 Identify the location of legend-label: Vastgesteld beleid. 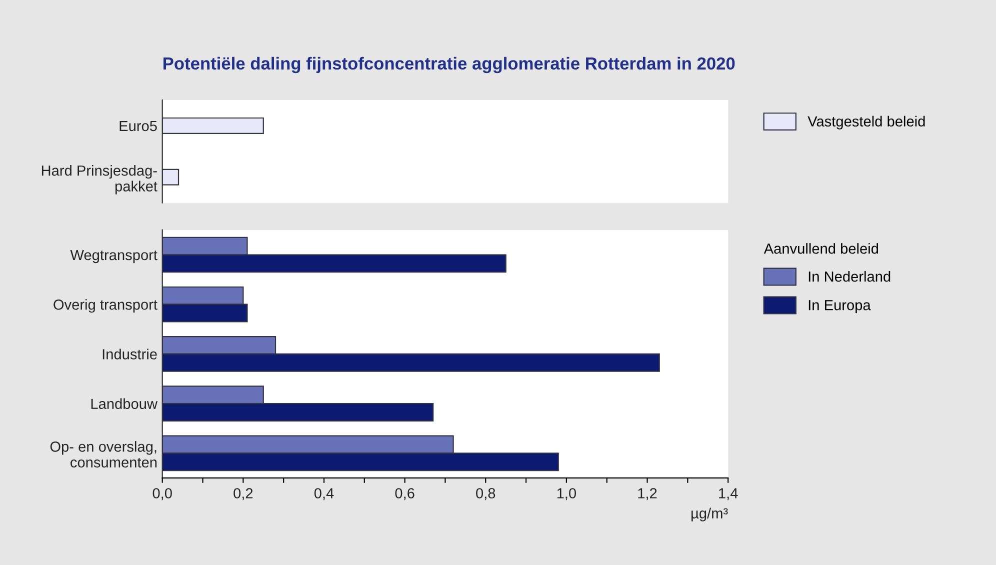
(866, 123).